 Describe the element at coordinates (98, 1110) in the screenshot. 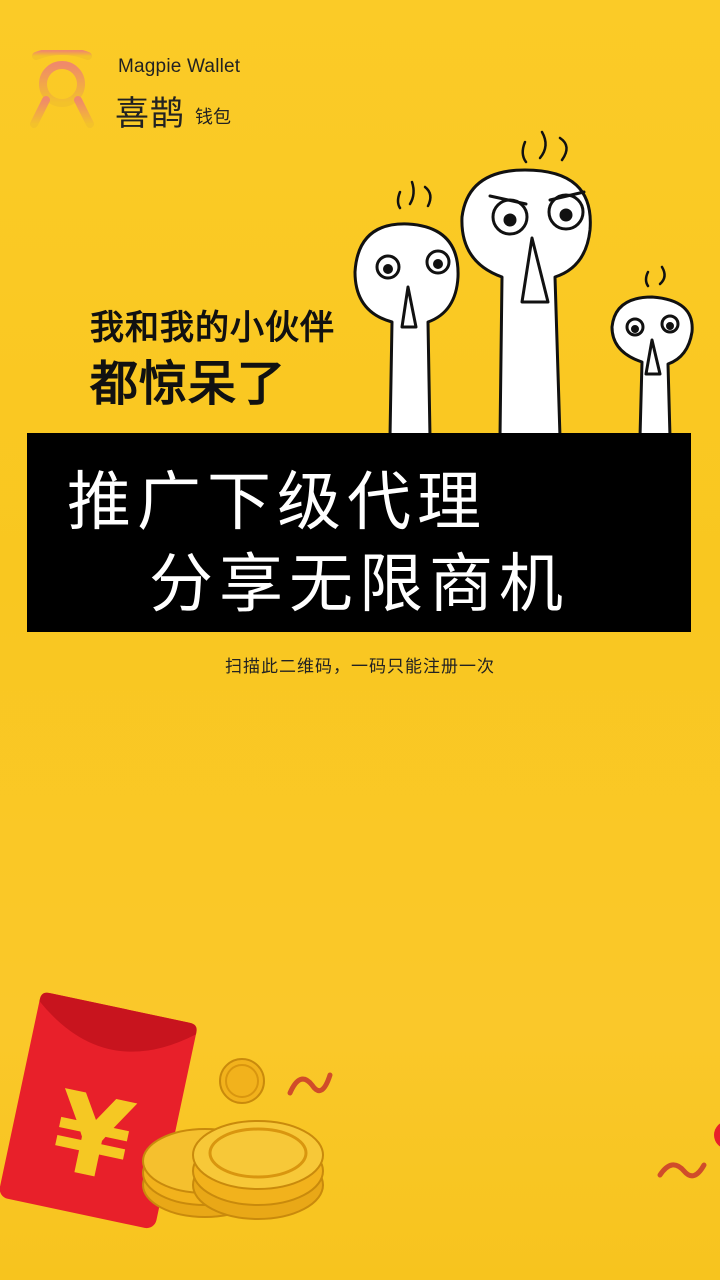

I see `red-envelope-icon: ¥` at that location.